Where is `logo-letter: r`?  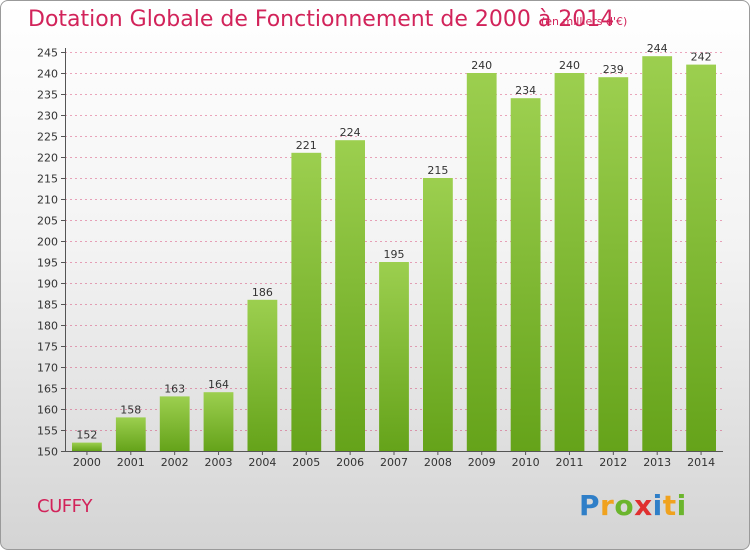 logo-letter: r is located at coordinates (607, 505).